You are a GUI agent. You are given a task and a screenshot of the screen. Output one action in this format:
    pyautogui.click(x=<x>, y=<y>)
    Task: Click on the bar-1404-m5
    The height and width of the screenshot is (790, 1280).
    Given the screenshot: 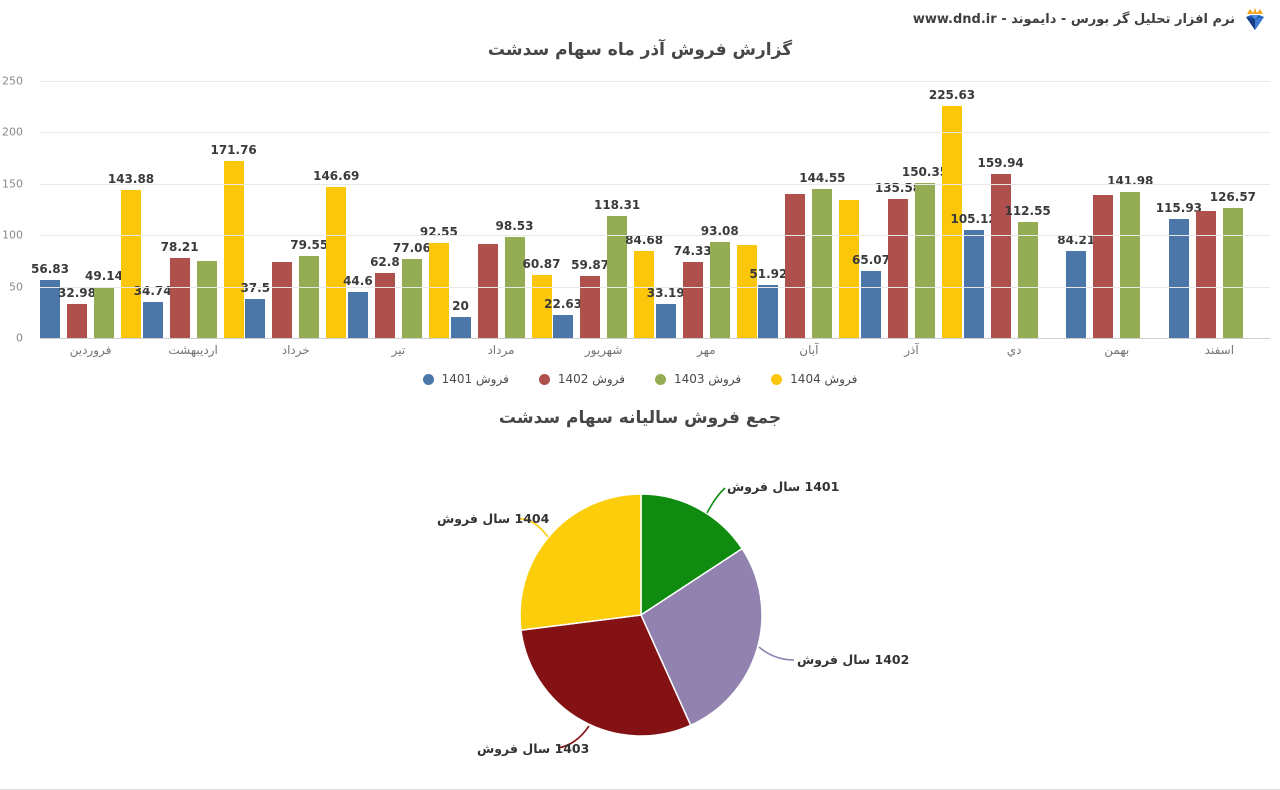 What is the action you would take?
    pyautogui.click(x=541, y=306)
    